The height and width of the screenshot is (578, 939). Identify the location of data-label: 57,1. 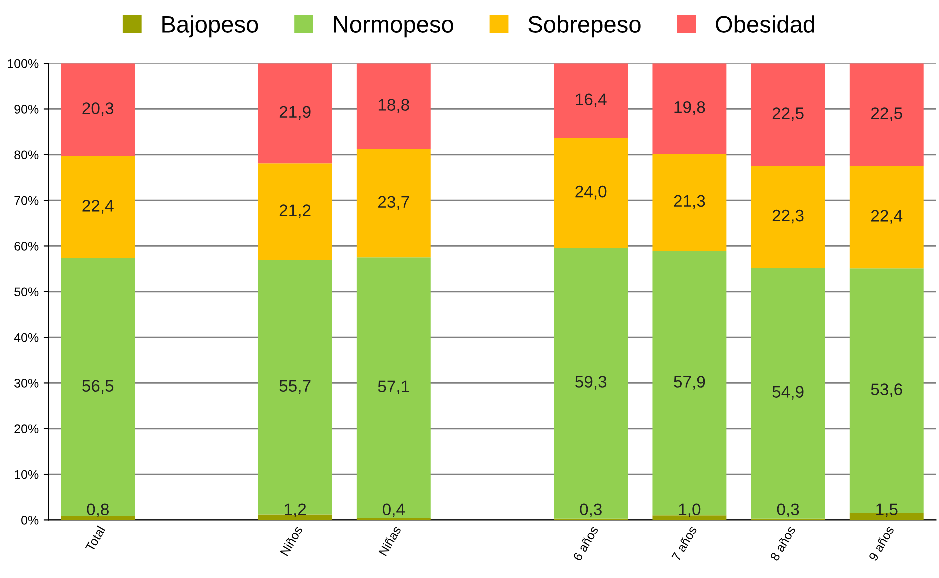
(394, 387).